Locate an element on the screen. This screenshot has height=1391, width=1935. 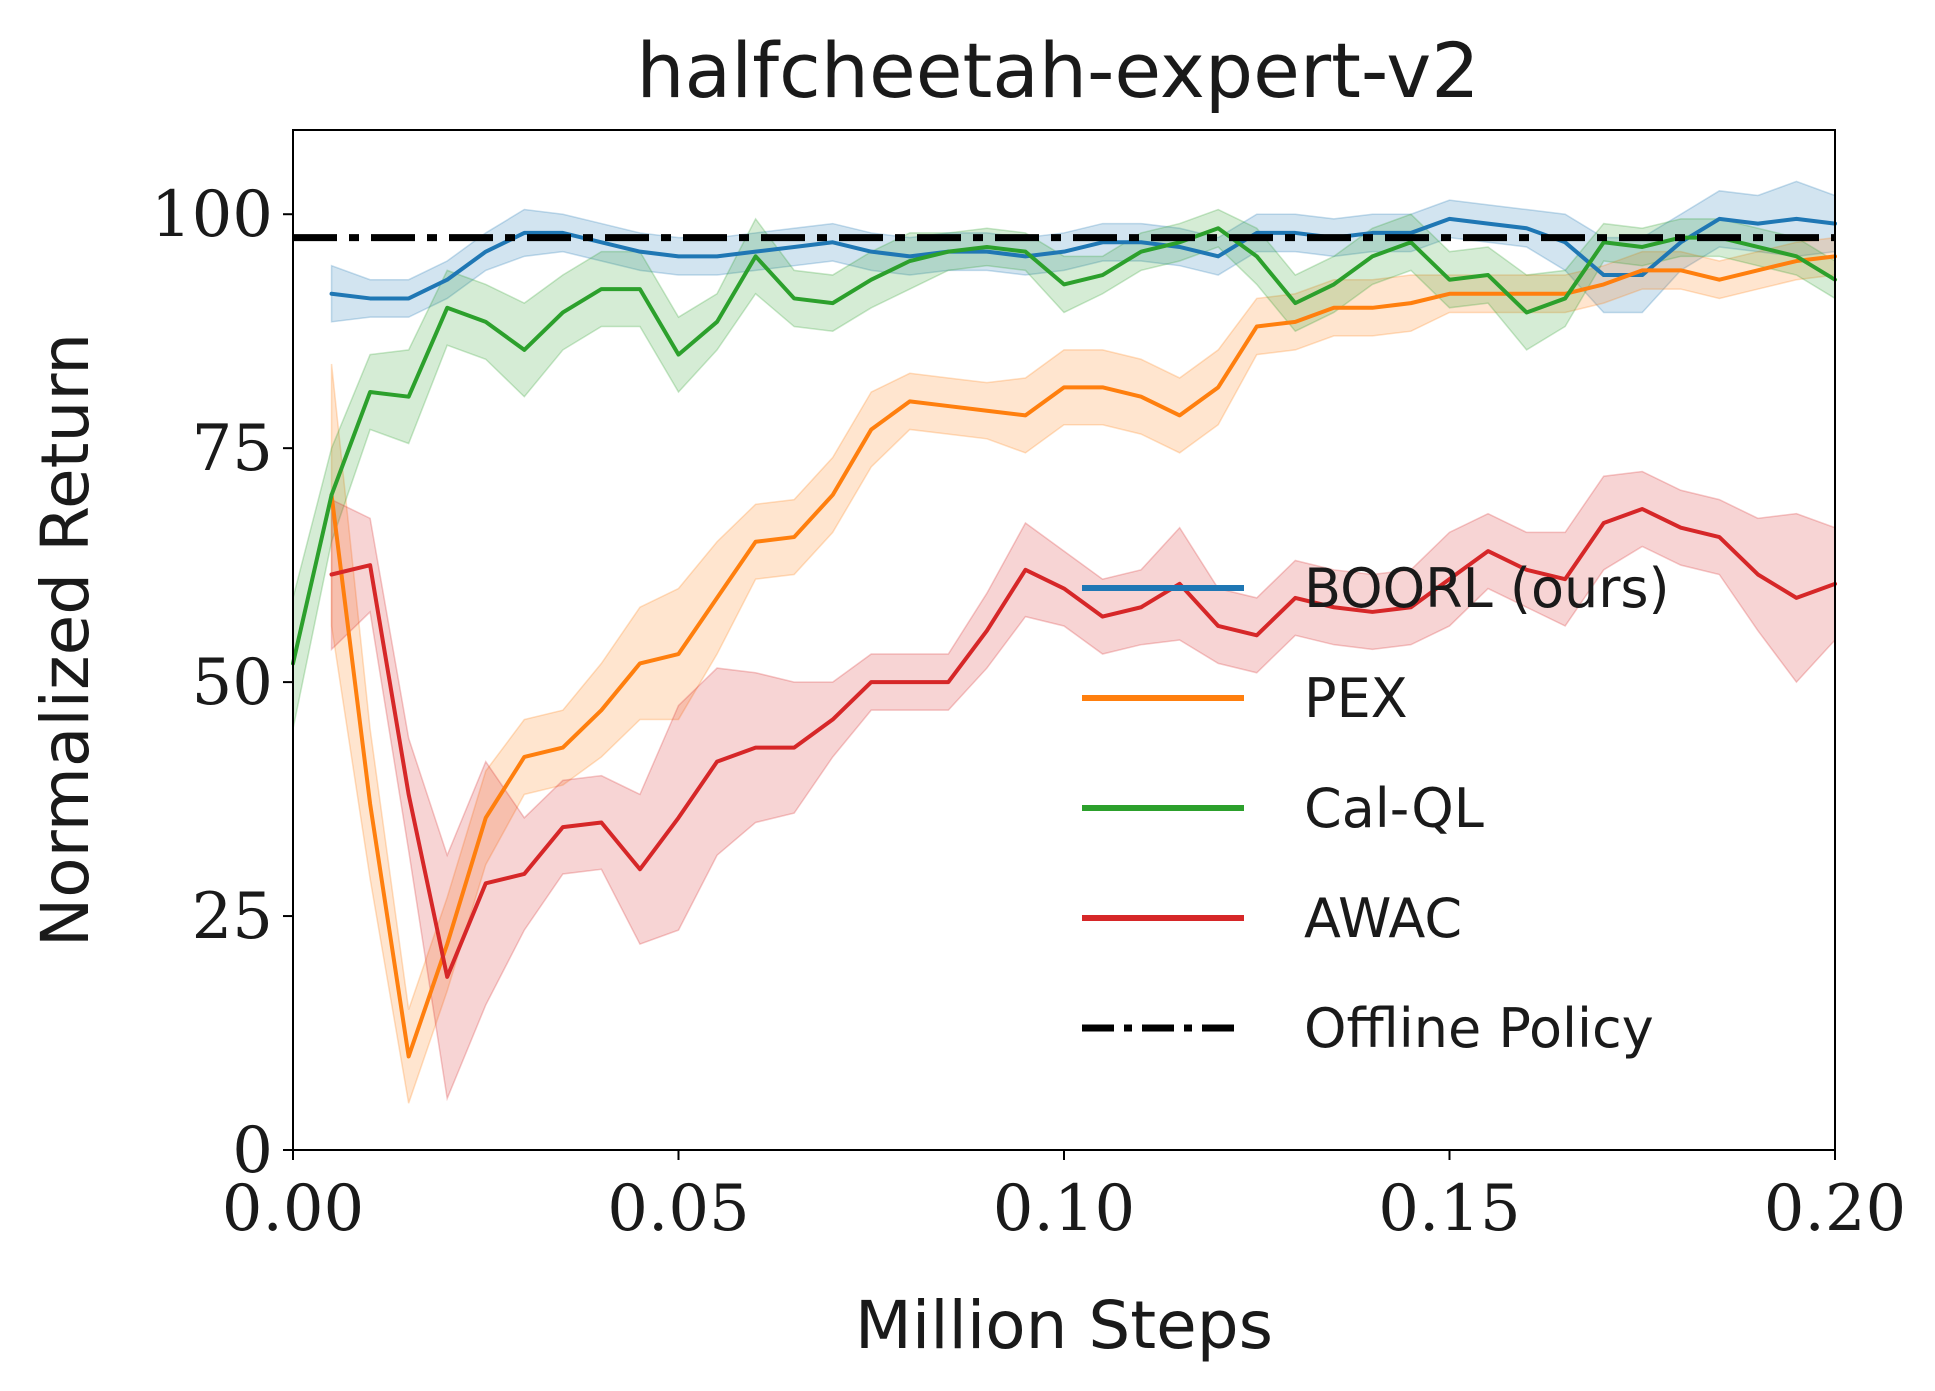
x-tick-label: 0.20 is located at coordinates (1835, 1209).